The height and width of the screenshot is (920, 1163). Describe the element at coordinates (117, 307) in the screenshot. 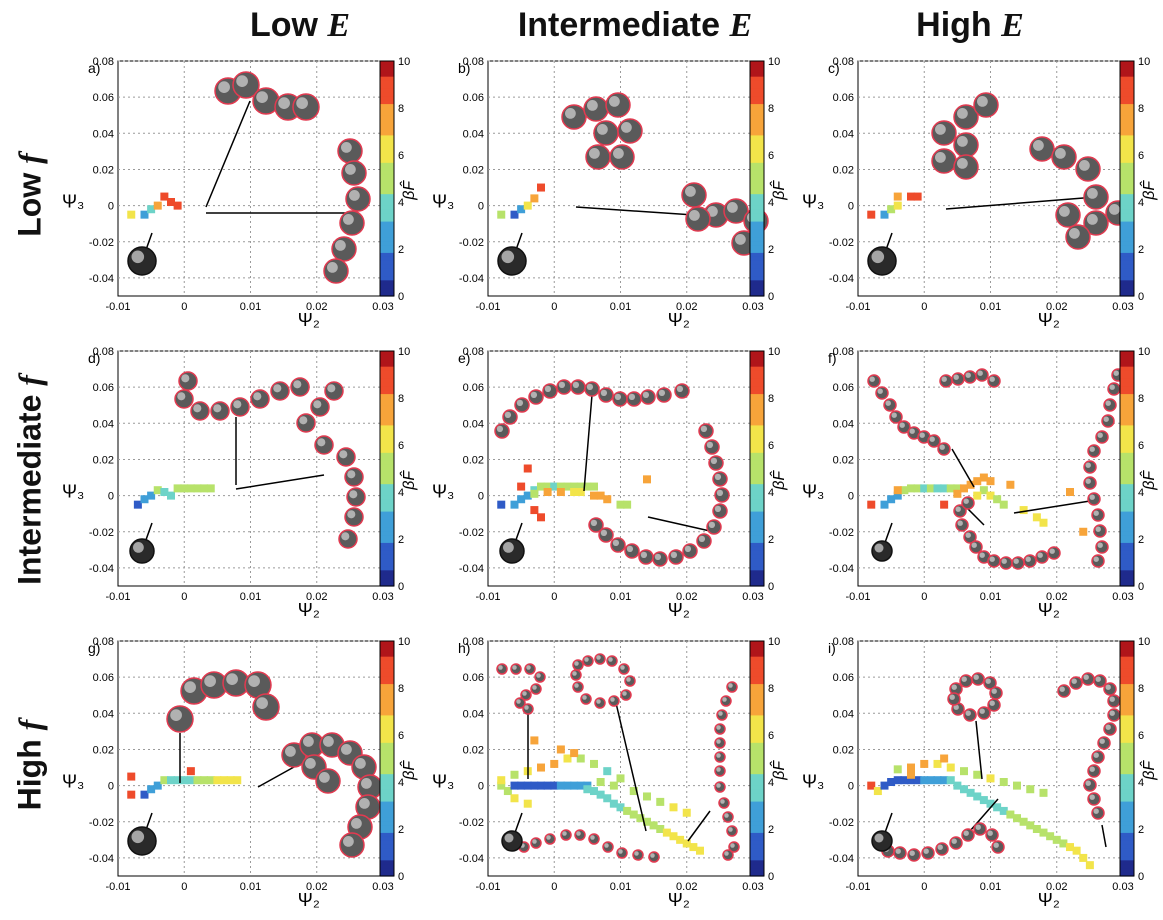

I see `x-tick-label: -0.01` at that location.